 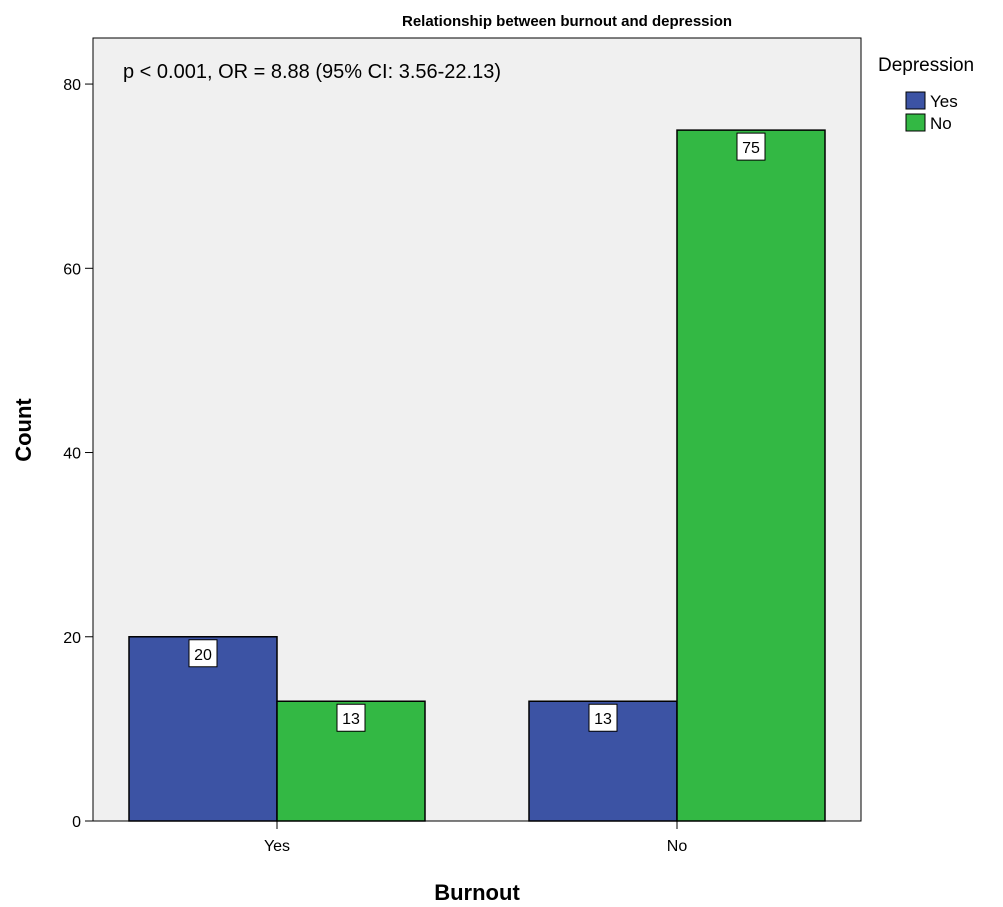 I want to click on y-tick-label: 60, so click(x=72, y=269).